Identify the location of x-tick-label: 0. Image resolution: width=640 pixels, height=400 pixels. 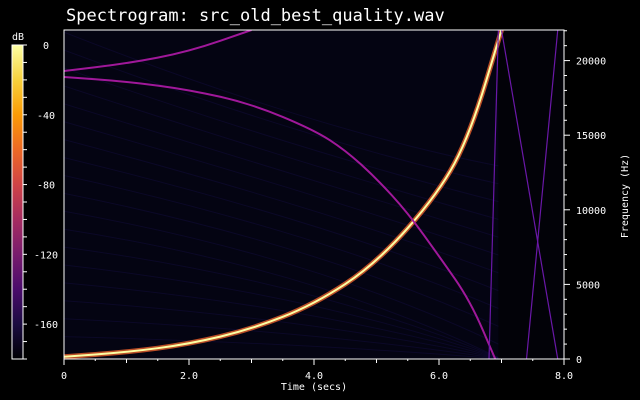
(64, 376).